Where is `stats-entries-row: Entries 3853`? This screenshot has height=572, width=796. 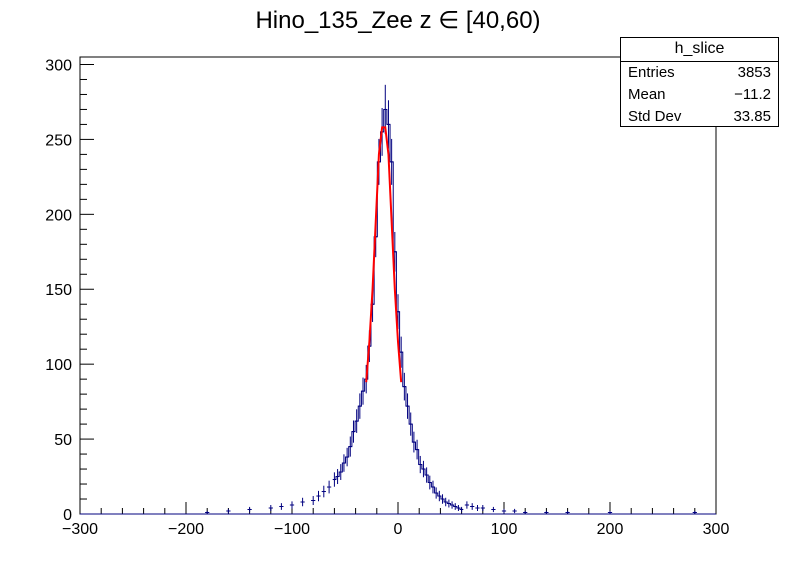 stats-entries-row: Entries 3853 is located at coordinates (699, 73).